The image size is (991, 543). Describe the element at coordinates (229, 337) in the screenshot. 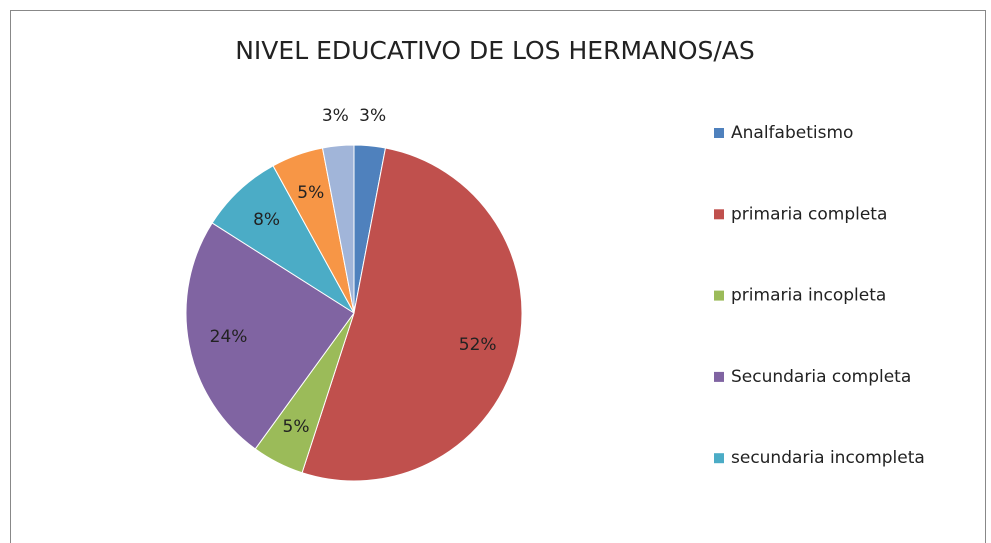

I see `data-label: 24%` at that location.